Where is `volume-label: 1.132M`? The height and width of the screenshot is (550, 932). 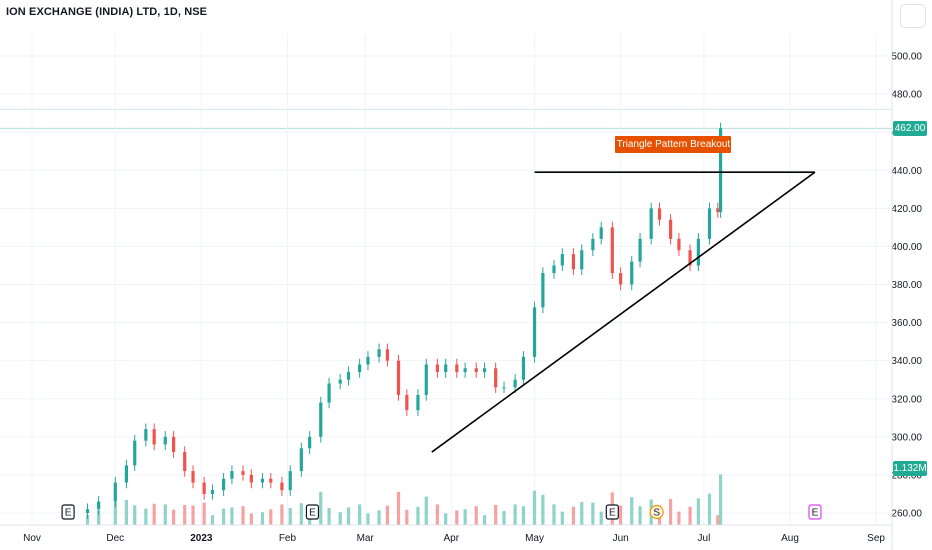
volume-label: 1.132M is located at coordinates (910, 468).